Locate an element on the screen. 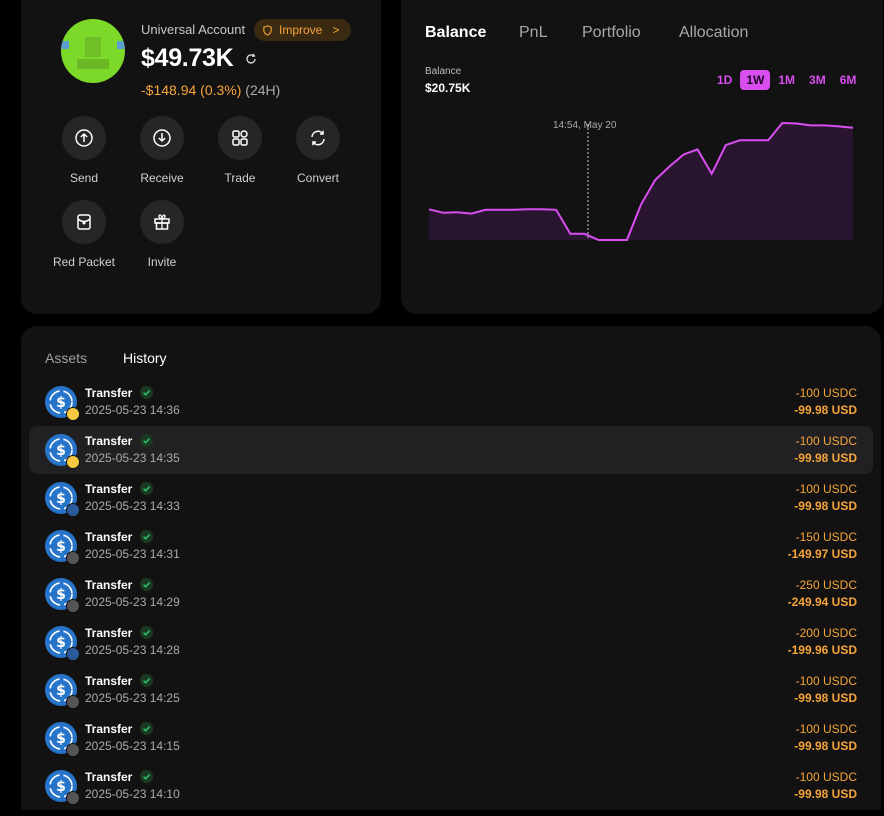 The image size is (884, 816). download-icon is located at coordinates (162, 138).